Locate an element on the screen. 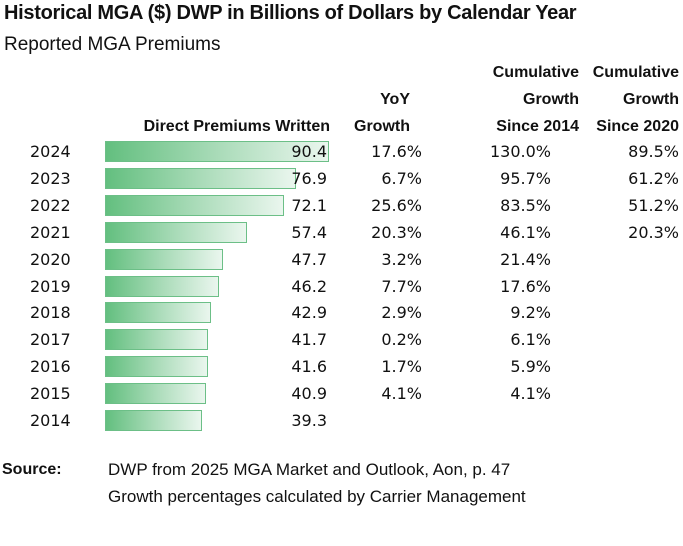 This screenshot has width=683, height=546. year-label: 2020 is located at coordinates (50, 259).